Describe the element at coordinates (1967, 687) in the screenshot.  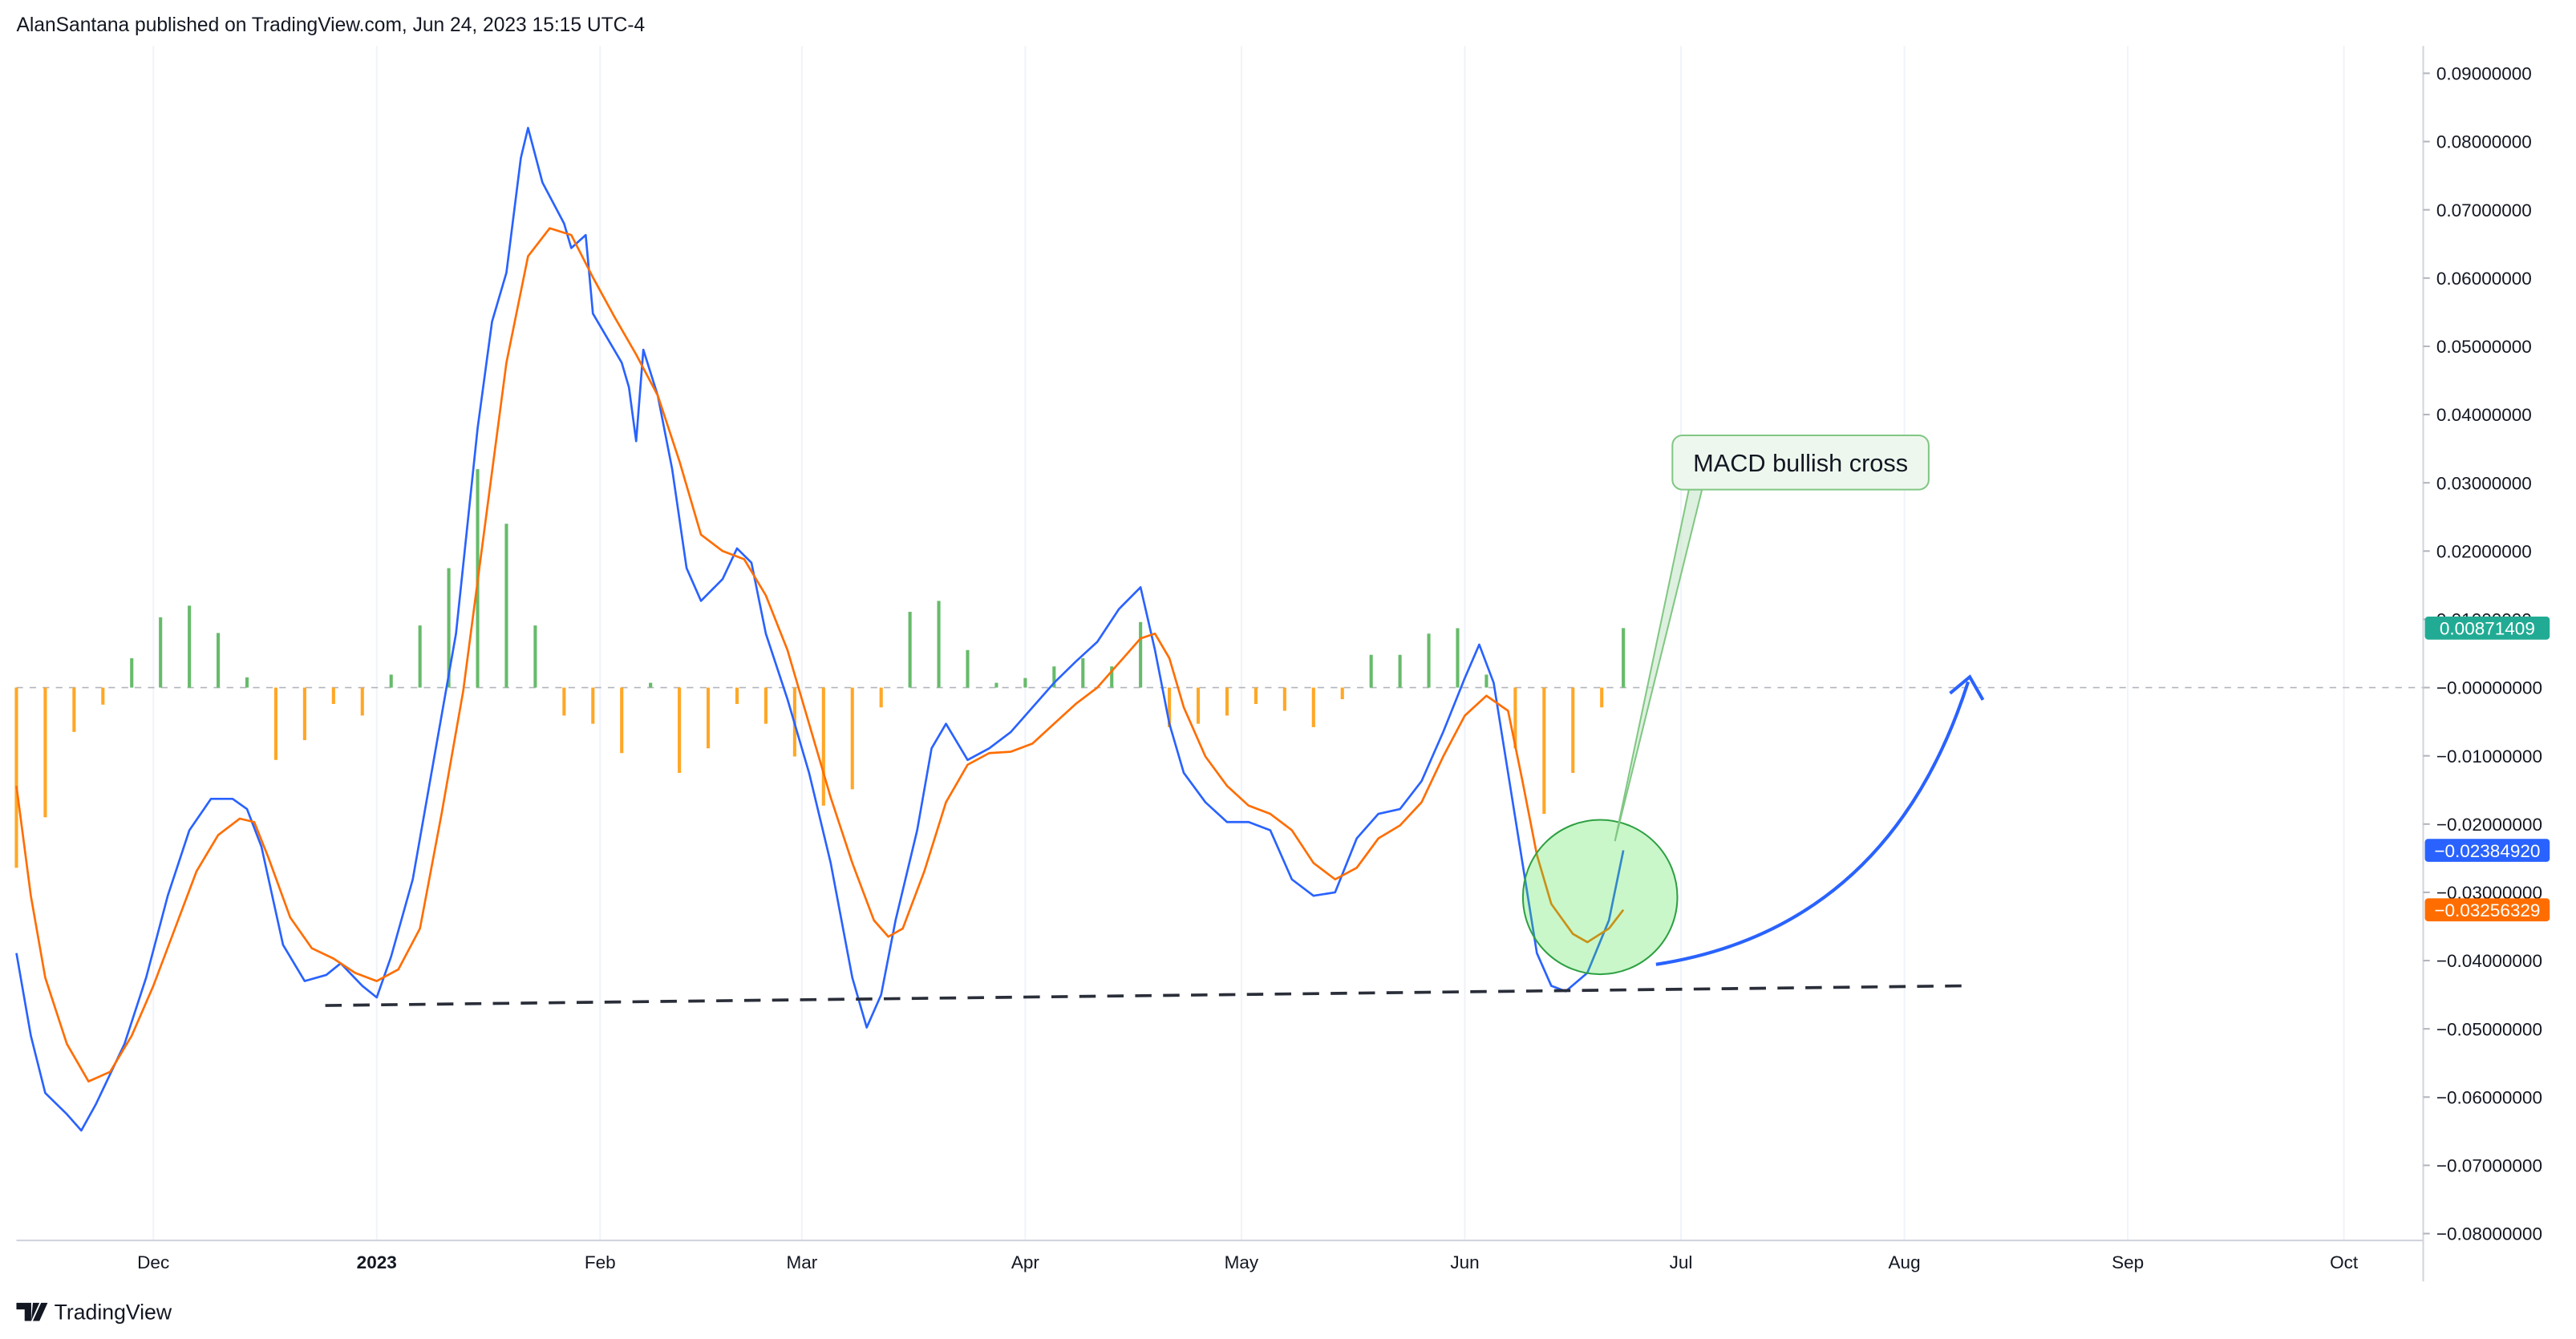
I see `arrow-head` at that location.